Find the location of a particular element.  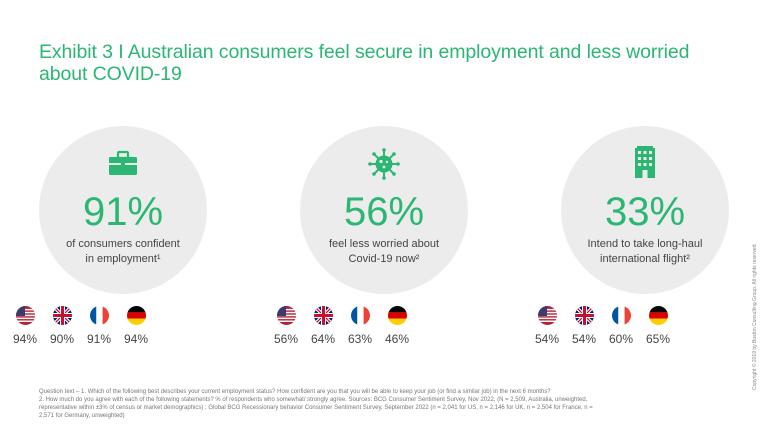

country-france: 60% is located at coordinates (621, 326).